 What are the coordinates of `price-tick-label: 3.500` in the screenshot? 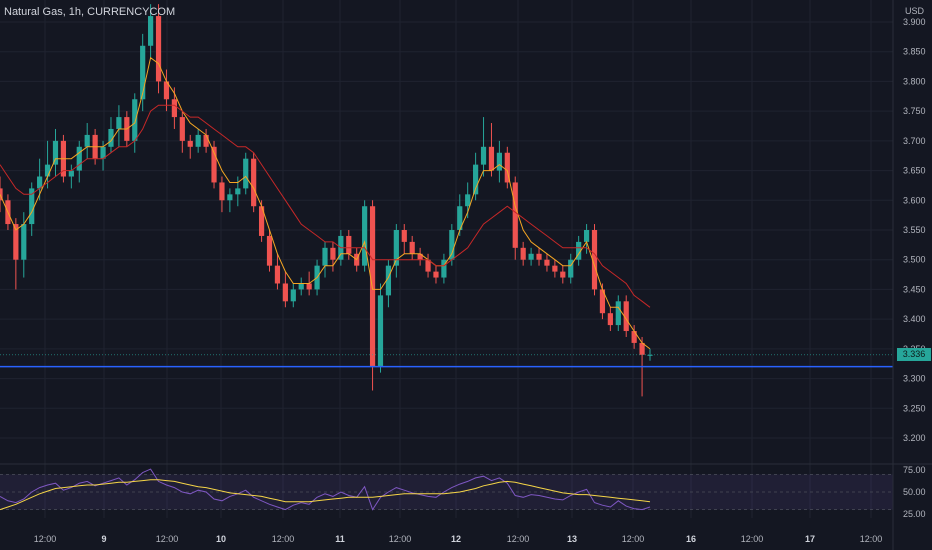 It's located at (914, 260).